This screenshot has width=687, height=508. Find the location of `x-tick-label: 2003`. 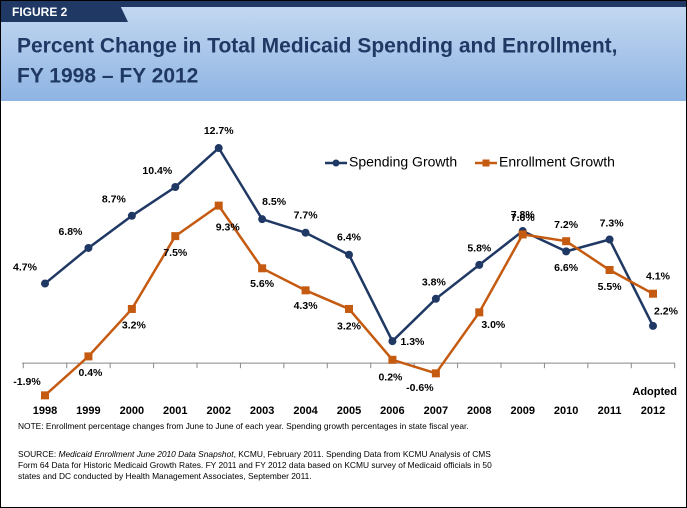

x-tick-label: 2003 is located at coordinates (262, 411).